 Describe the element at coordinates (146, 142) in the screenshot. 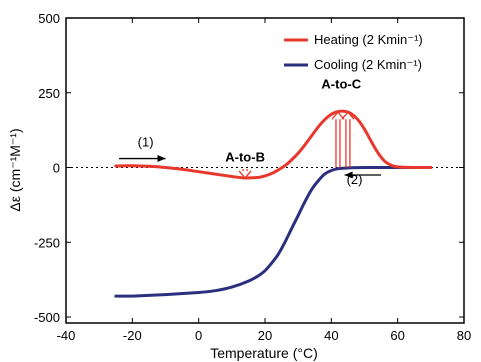

I see `annotation-step-1: (1)` at that location.